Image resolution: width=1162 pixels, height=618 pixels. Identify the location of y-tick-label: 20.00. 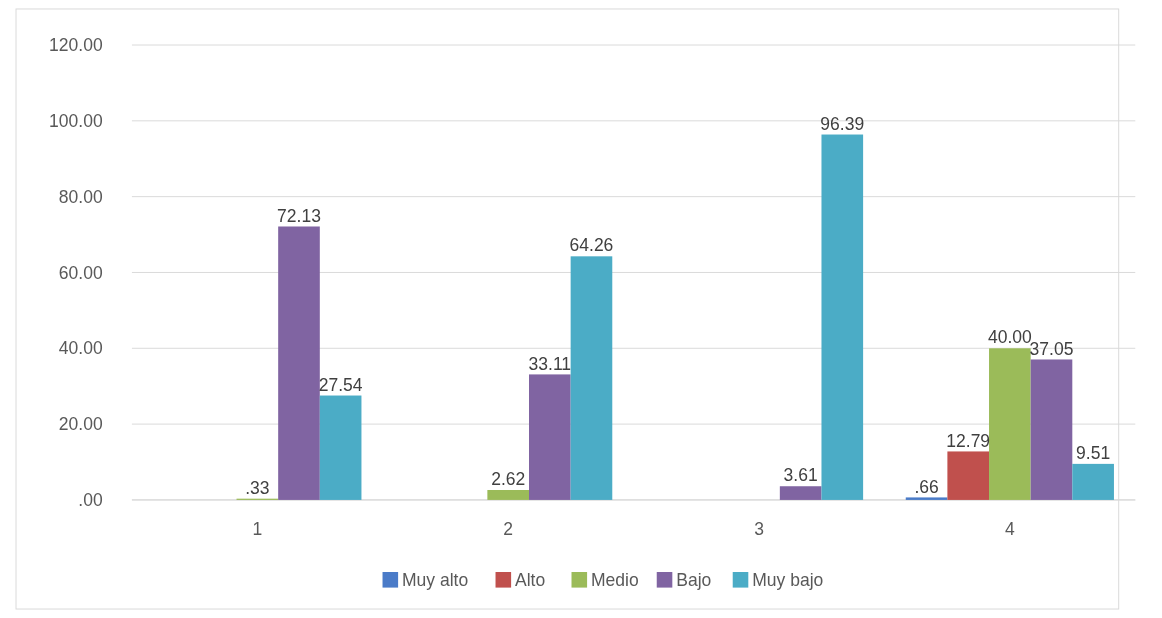
(80, 424).